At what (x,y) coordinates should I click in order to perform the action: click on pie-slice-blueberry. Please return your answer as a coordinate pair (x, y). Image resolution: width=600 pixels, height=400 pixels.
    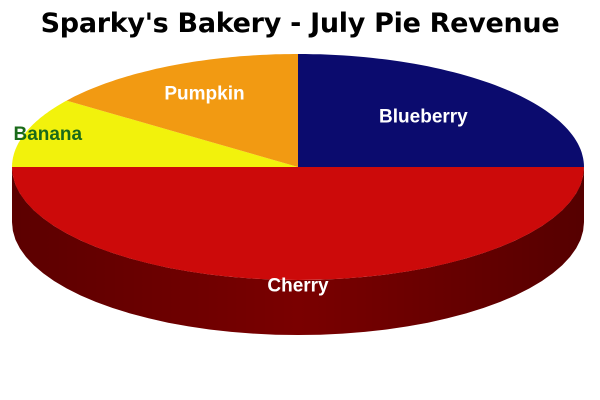
    Looking at the image, I should click on (441, 110).